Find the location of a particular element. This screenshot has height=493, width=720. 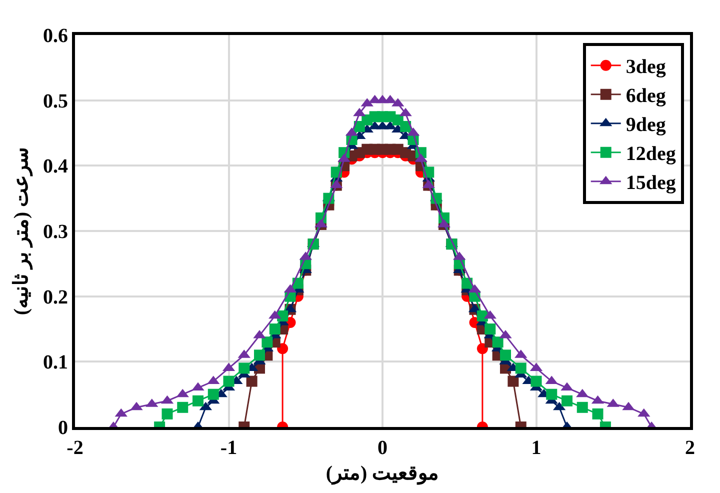

y-axis-title: سرعت (متر بر ثانیه) is located at coordinates (22, 231).